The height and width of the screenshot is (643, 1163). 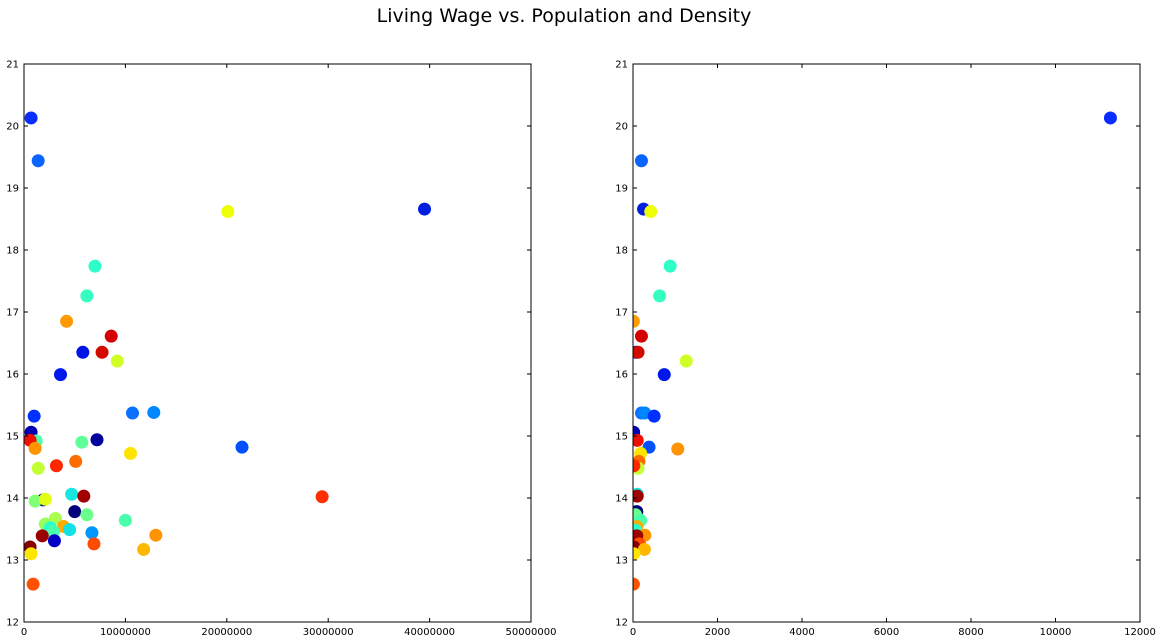 What do you see at coordinates (531, 632) in the screenshot?
I see `x-tick-label: 50000000` at bounding box center [531, 632].